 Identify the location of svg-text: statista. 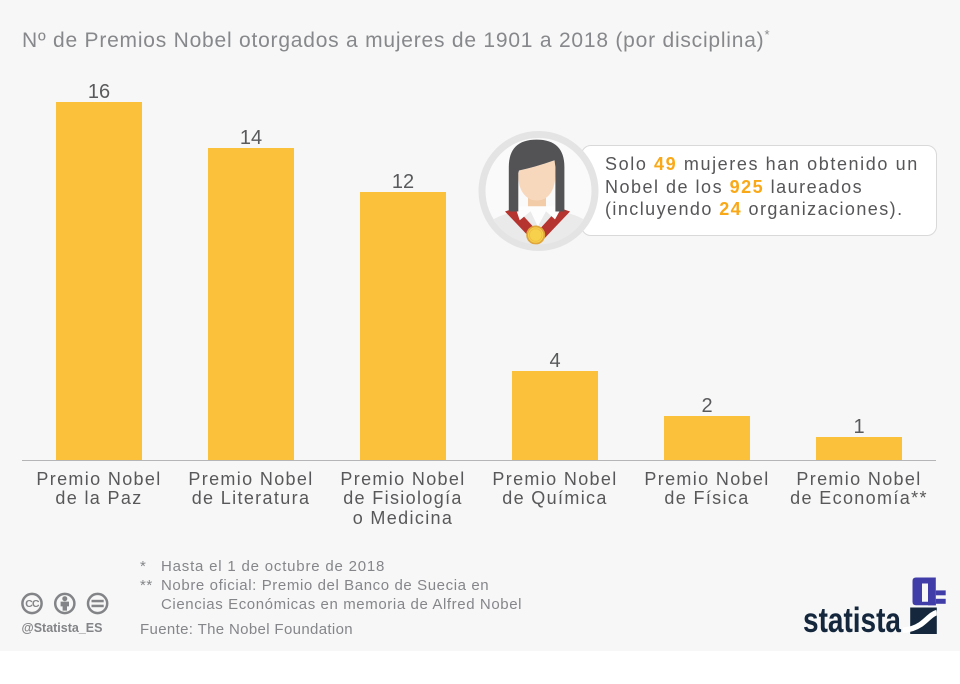
(852, 620).